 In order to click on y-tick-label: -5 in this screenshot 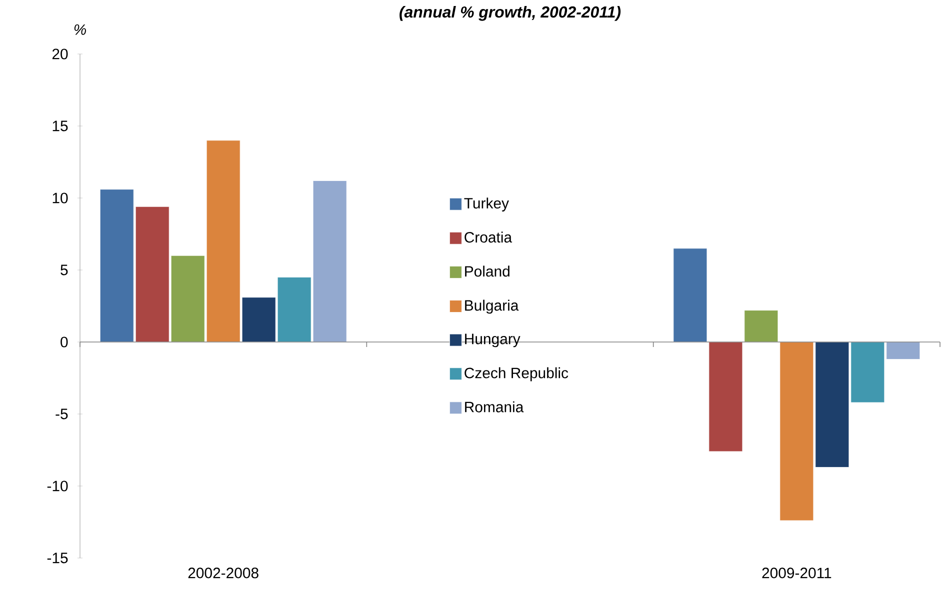, I will do `click(62, 414)`.